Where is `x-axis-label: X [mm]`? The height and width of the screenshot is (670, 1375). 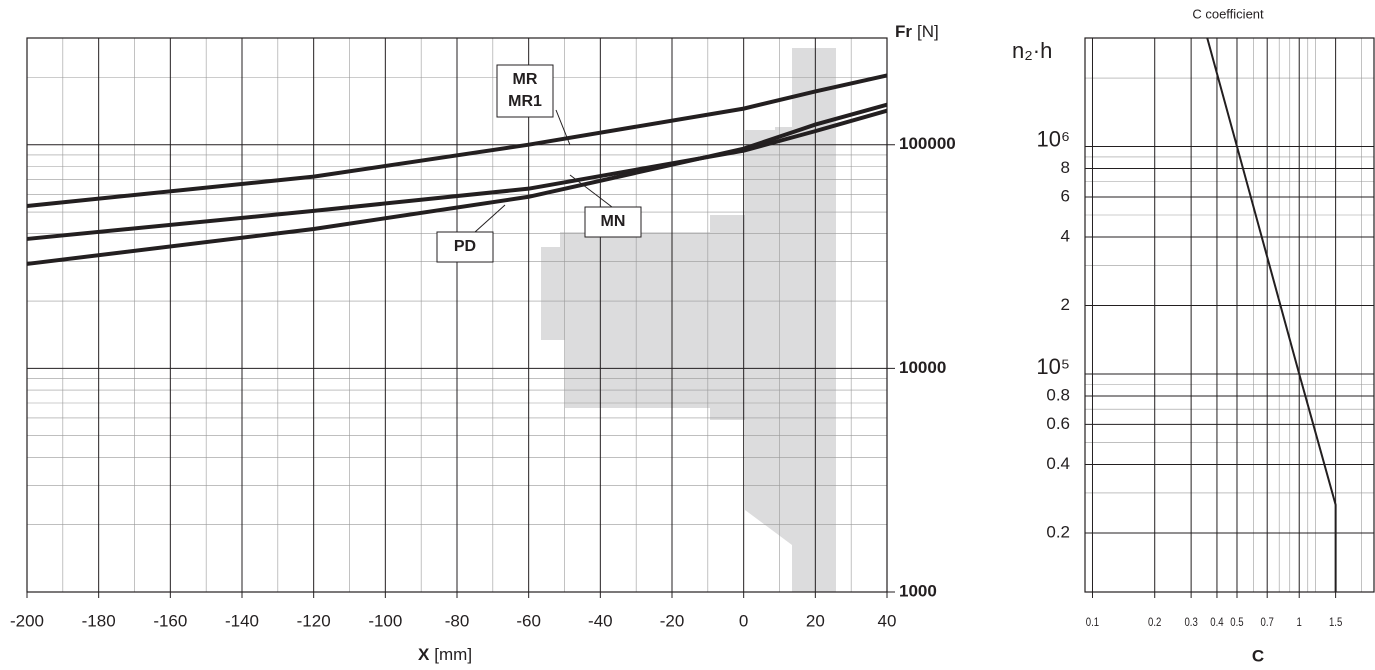
x-axis-label: X [mm] is located at coordinates (445, 654).